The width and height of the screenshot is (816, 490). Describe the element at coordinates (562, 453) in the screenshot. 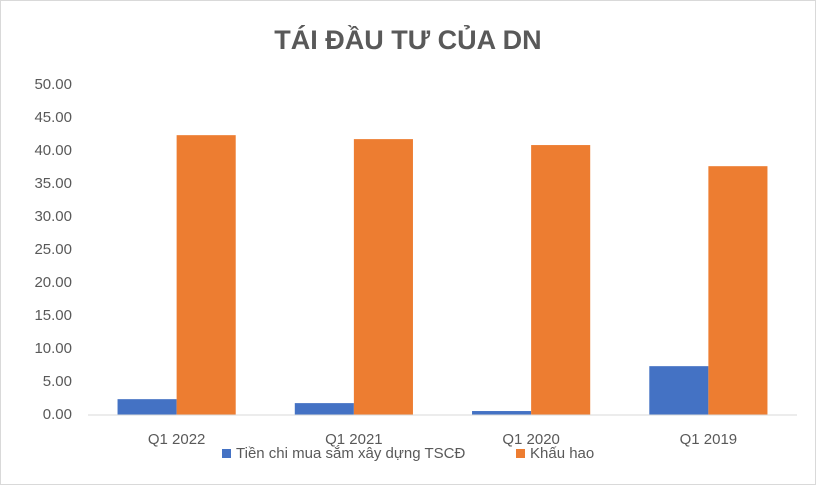

I see `legend-label: Khấu hao` at that location.